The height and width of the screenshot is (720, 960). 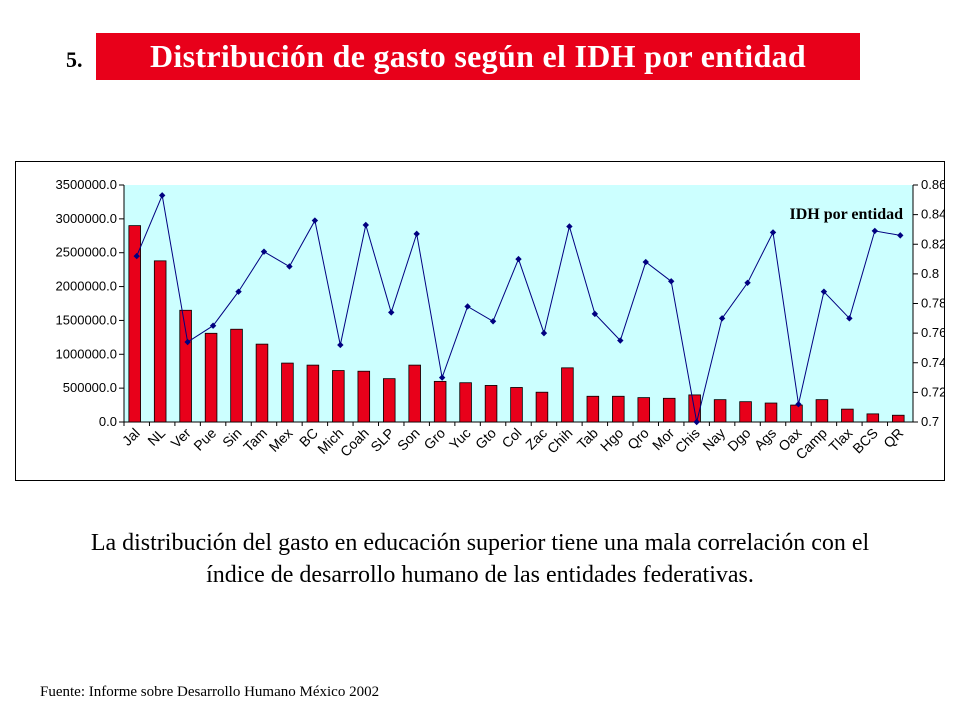 I want to click on category-label-QR: QR, so click(x=893, y=438).